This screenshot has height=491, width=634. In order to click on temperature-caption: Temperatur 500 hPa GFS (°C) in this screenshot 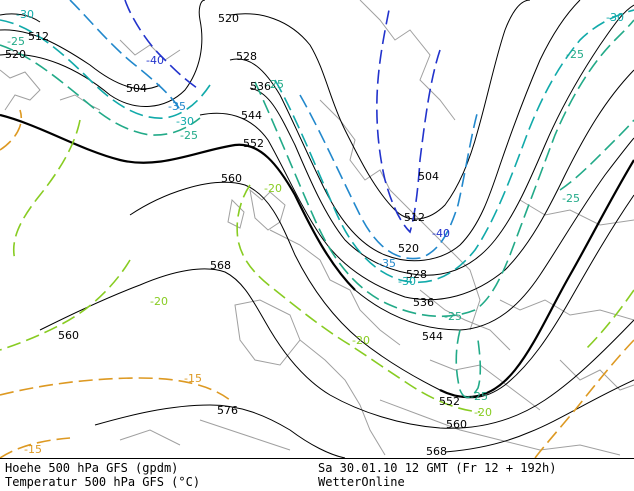, I will do `click(103, 482)`.